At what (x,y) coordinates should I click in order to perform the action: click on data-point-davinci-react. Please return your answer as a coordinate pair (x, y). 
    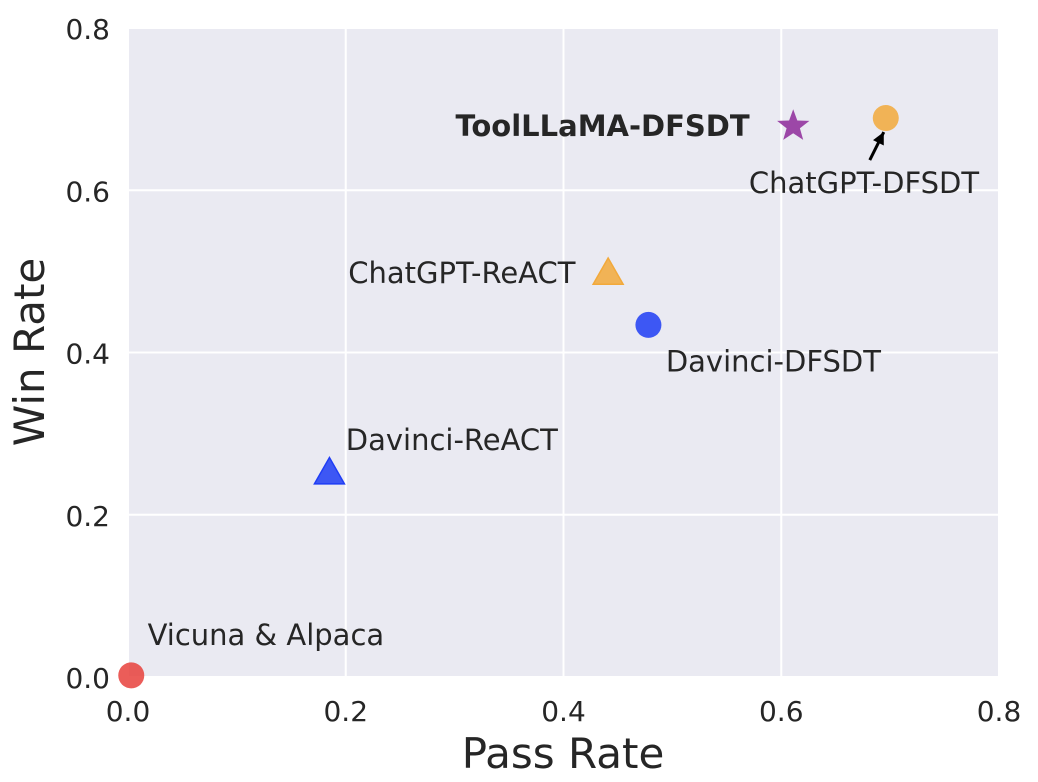
    Looking at the image, I should click on (329, 470).